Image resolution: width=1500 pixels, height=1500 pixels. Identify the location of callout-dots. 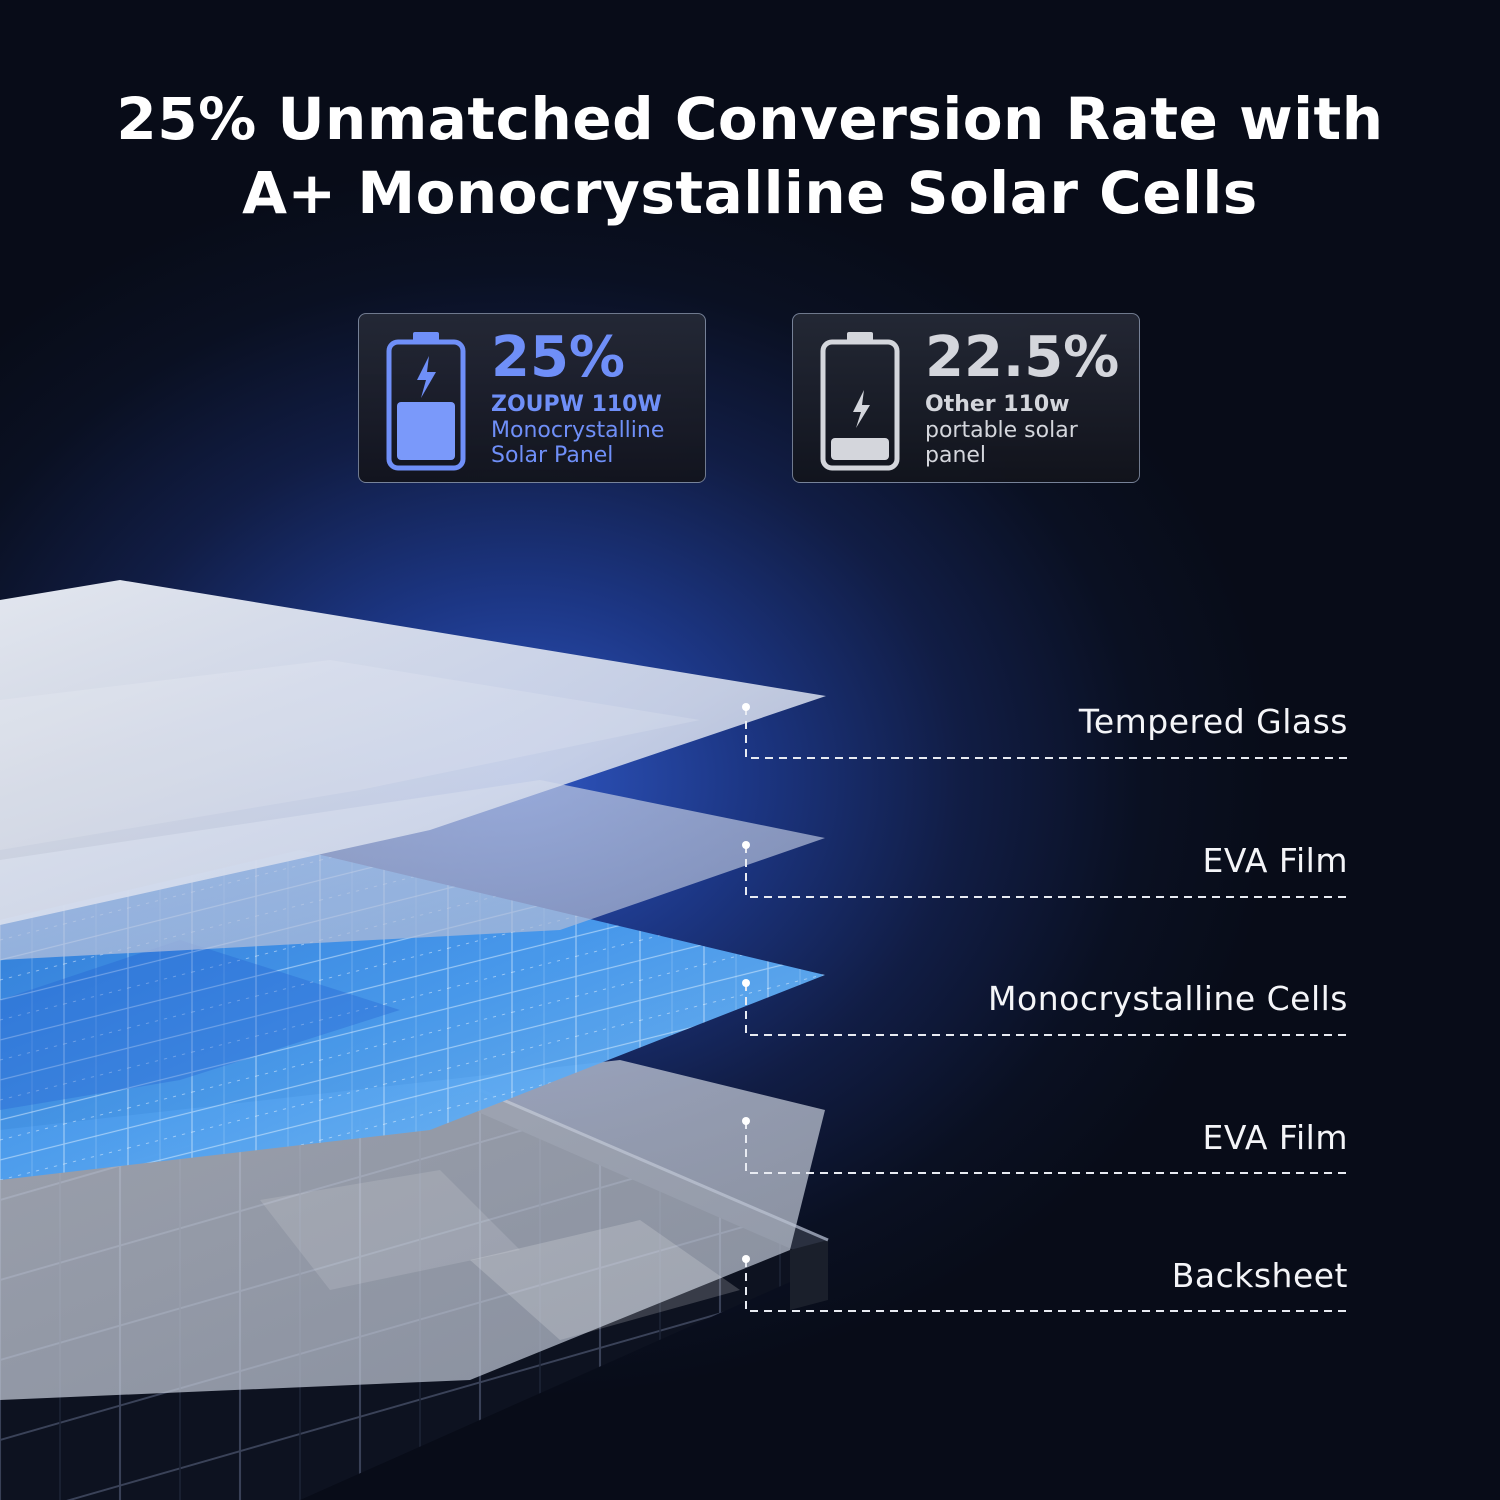
(746, 983).